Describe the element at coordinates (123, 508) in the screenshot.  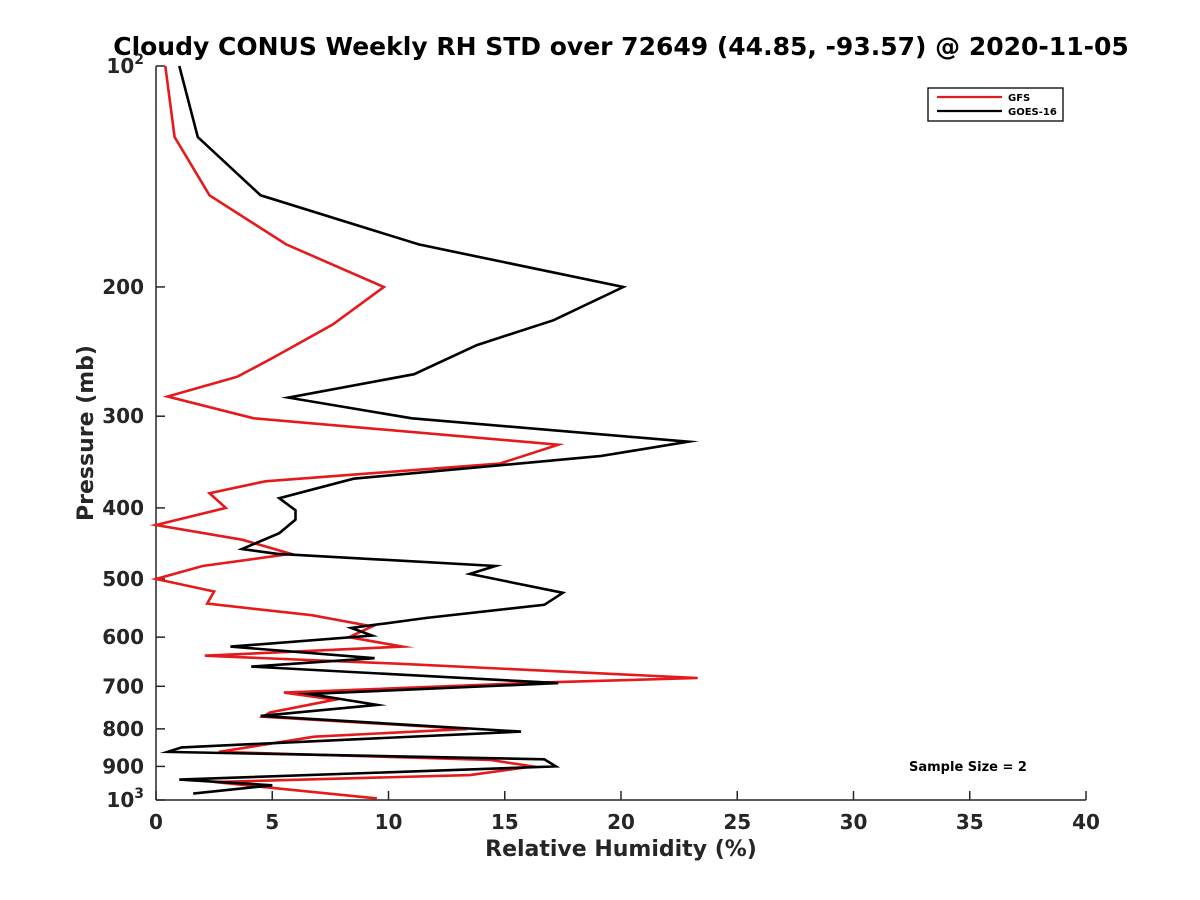
I see `y-tick-label: 400` at that location.